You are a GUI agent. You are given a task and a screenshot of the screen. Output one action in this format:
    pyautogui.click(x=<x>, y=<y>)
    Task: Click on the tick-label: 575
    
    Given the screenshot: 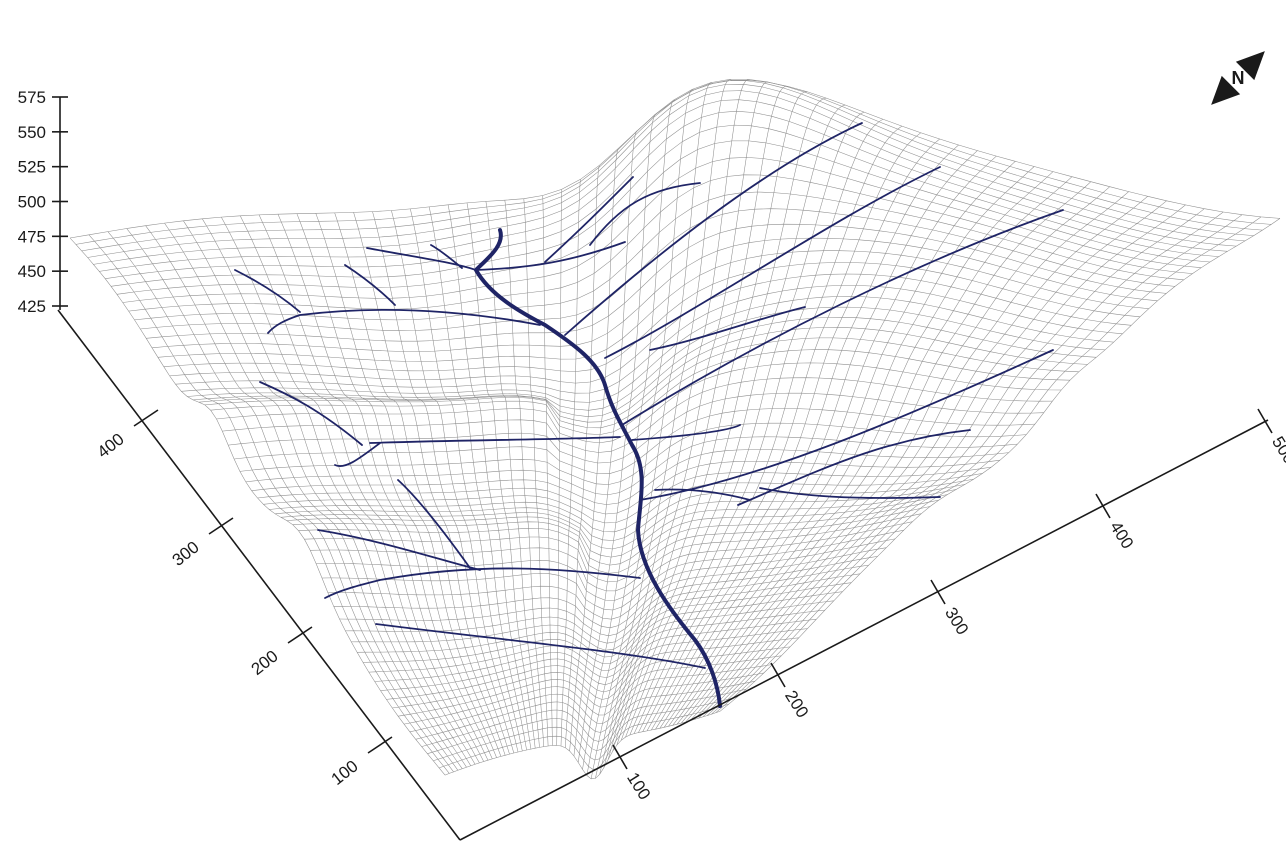 What is the action you would take?
    pyautogui.click(x=32, y=97)
    